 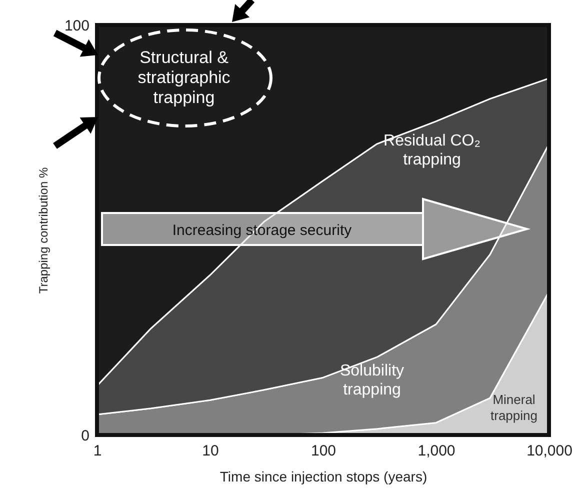 I want to click on series-label: Solubility trapping, so click(x=372, y=380).